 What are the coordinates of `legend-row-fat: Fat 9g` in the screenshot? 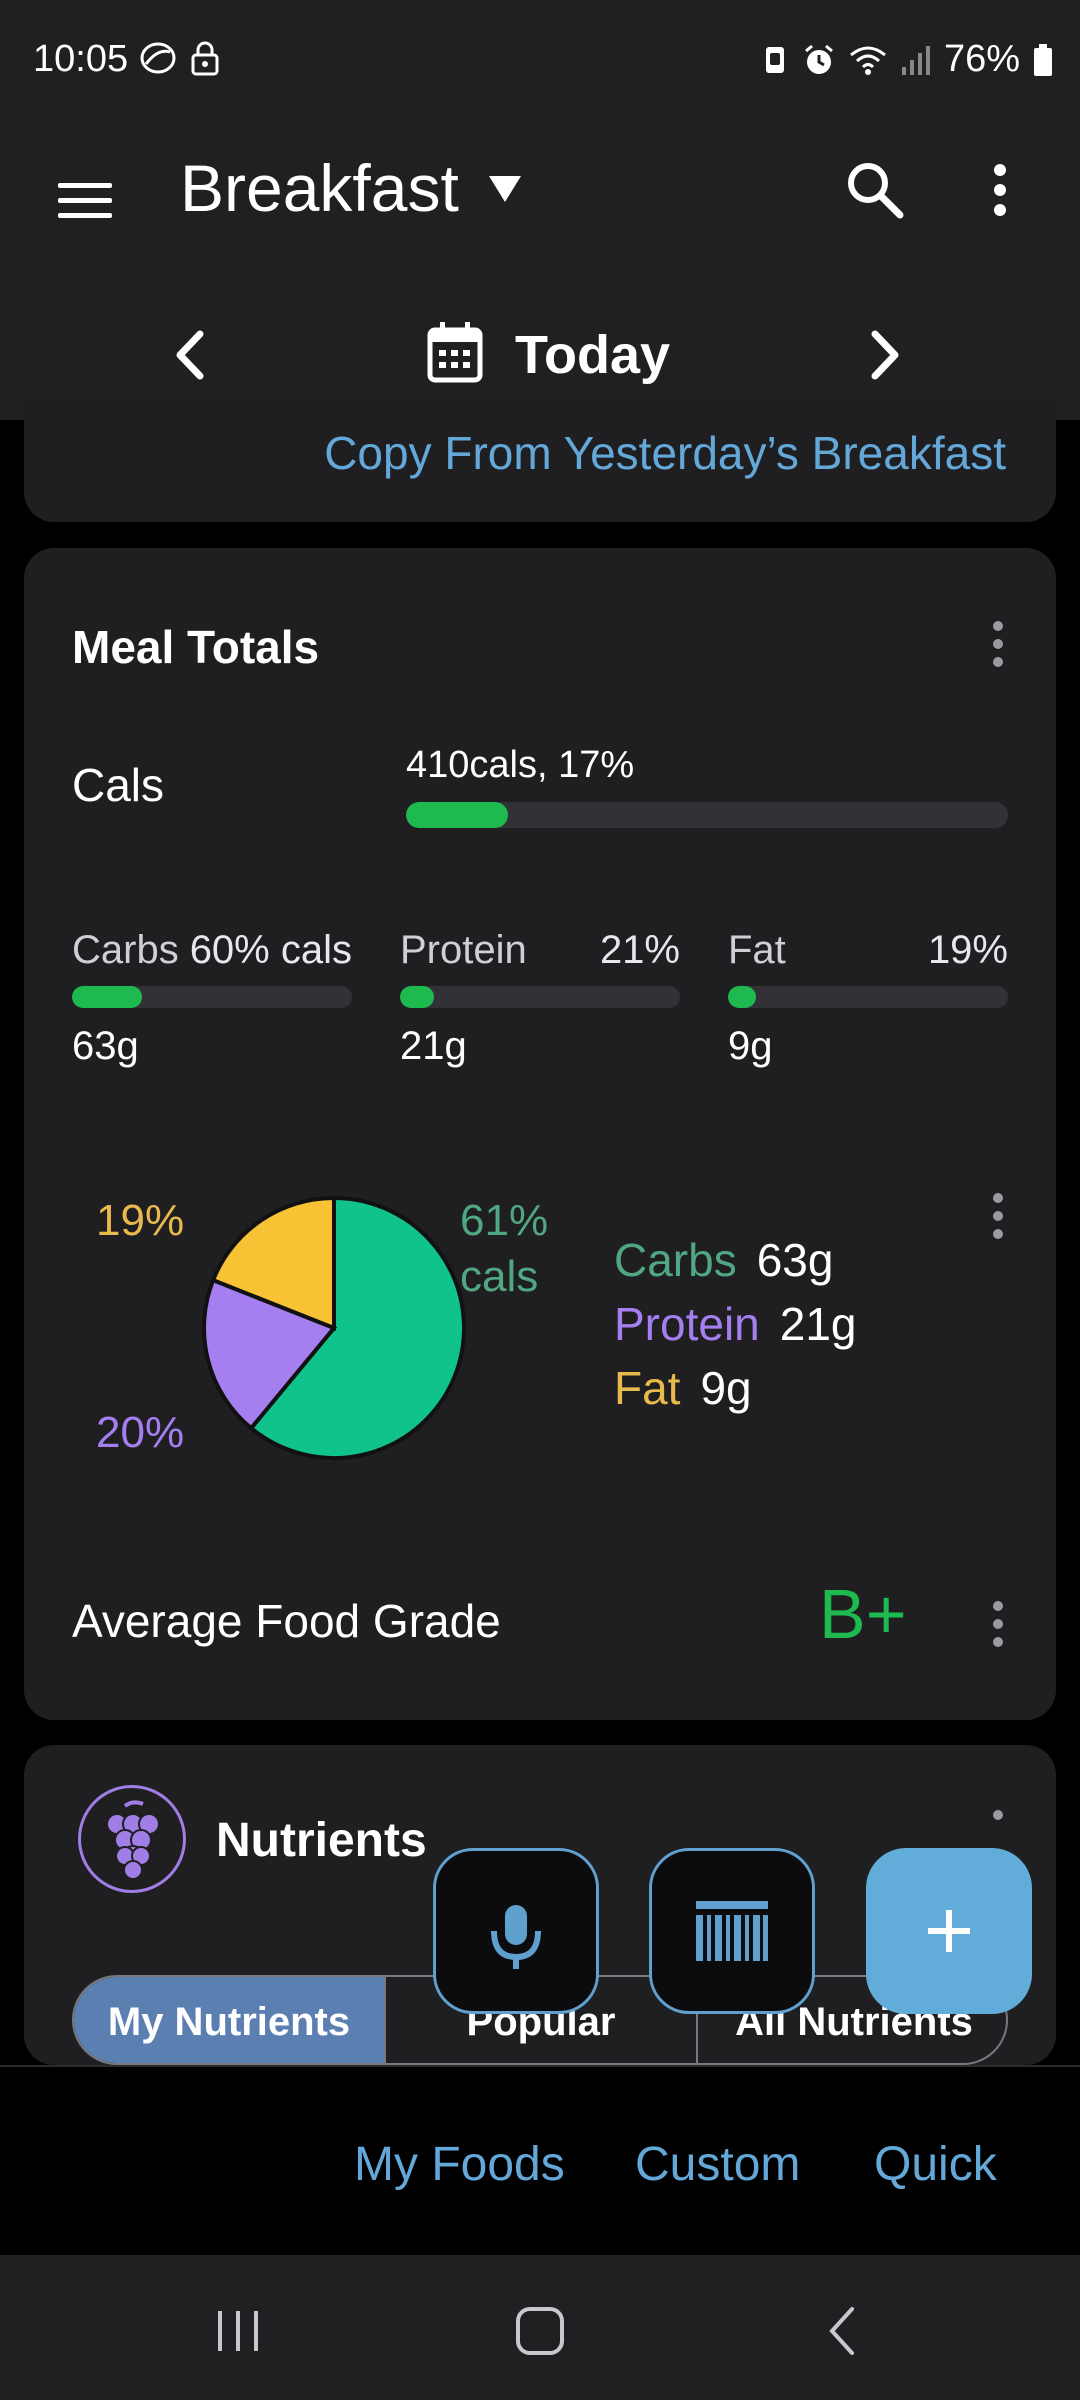 It's located at (735, 1388).